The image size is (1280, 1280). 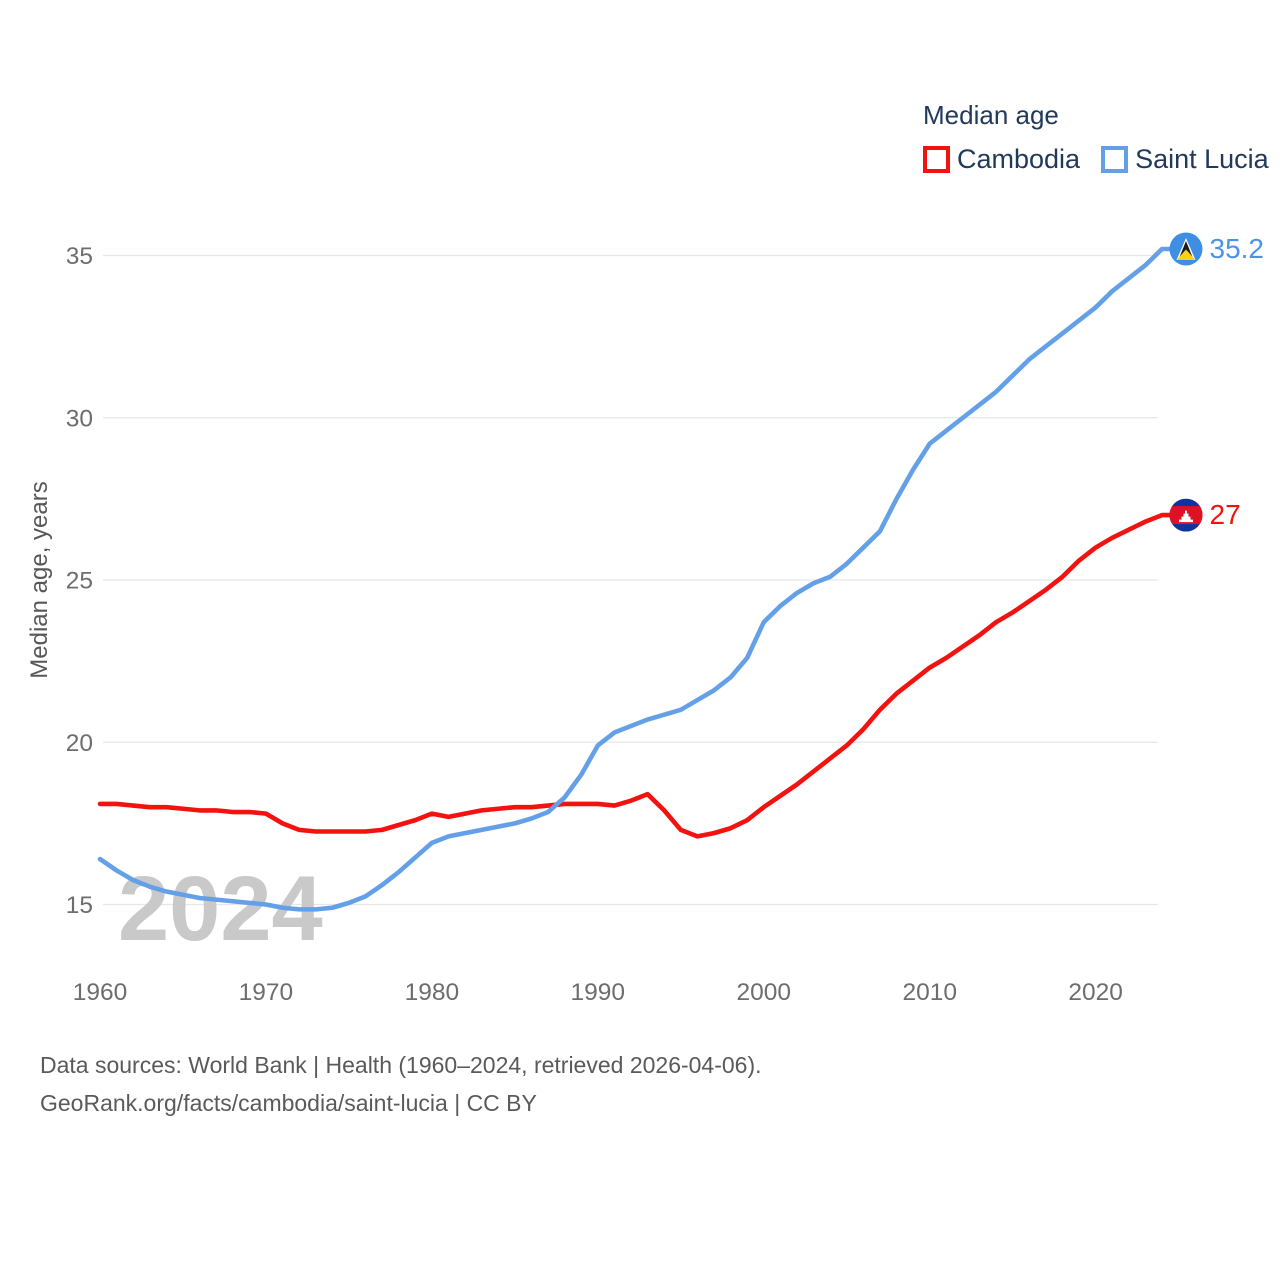 What do you see at coordinates (432, 992) in the screenshot?
I see `x-tick-label: 1980` at bounding box center [432, 992].